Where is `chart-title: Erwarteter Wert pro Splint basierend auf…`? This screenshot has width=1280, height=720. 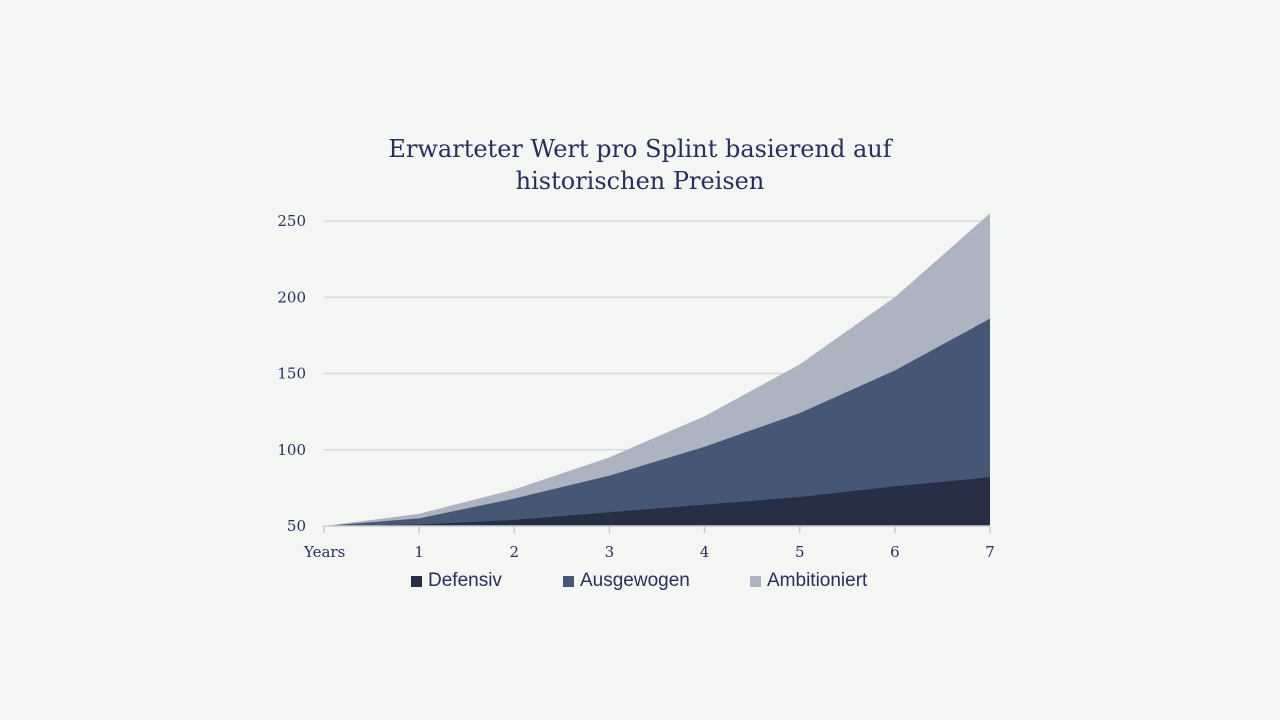
chart-title: Erwarteter Wert pro Splint basierend auf… is located at coordinates (640, 165).